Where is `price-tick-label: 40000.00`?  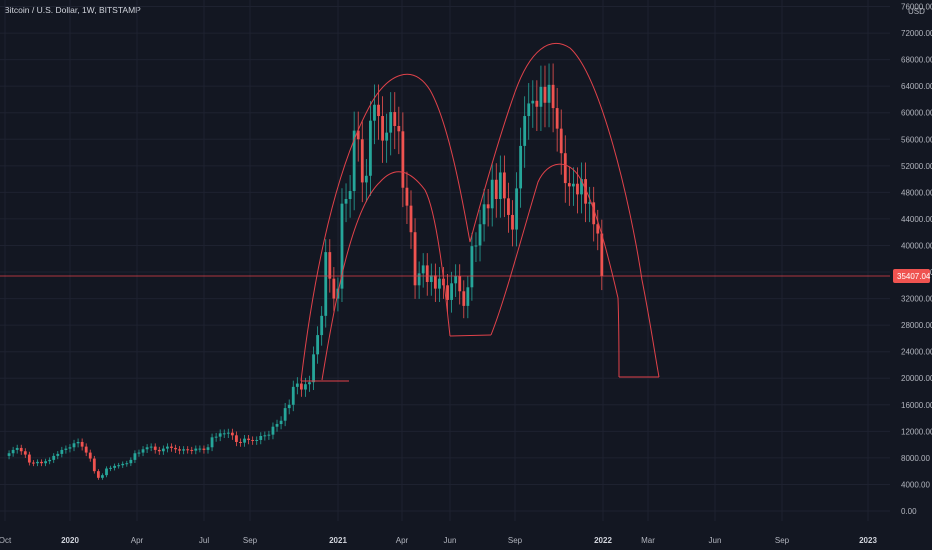 price-tick-label: 40000.00 is located at coordinates (916, 245).